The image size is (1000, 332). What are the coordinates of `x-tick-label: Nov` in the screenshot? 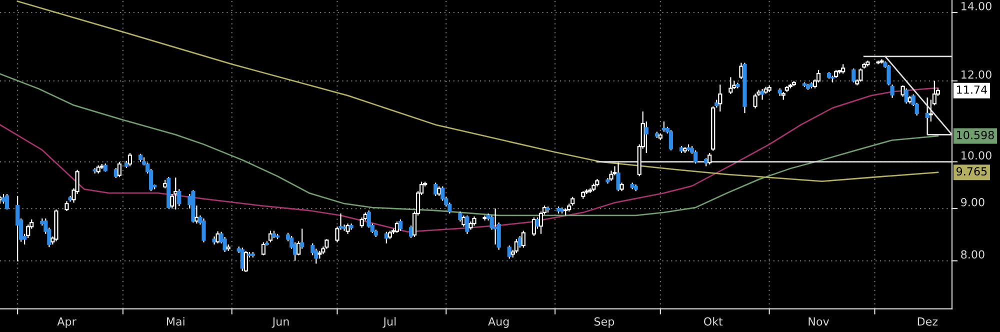 It's located at (819, 321).